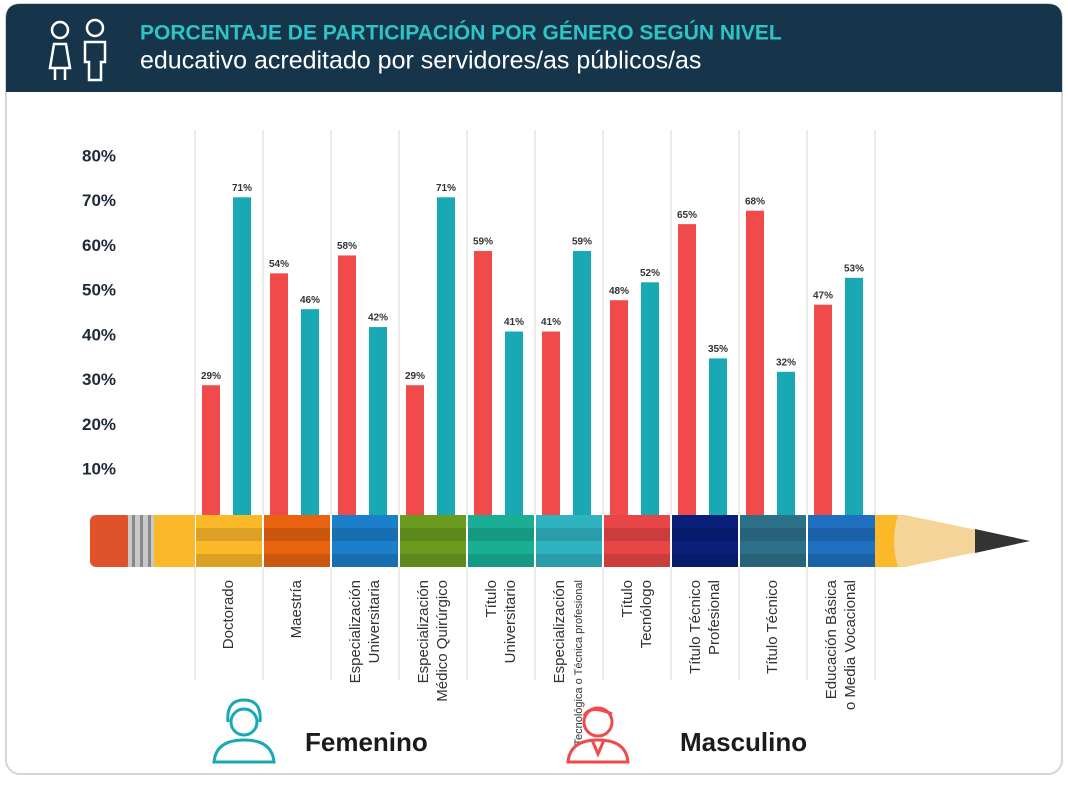  I want to click on data-label: 68%, so click(755, 201).